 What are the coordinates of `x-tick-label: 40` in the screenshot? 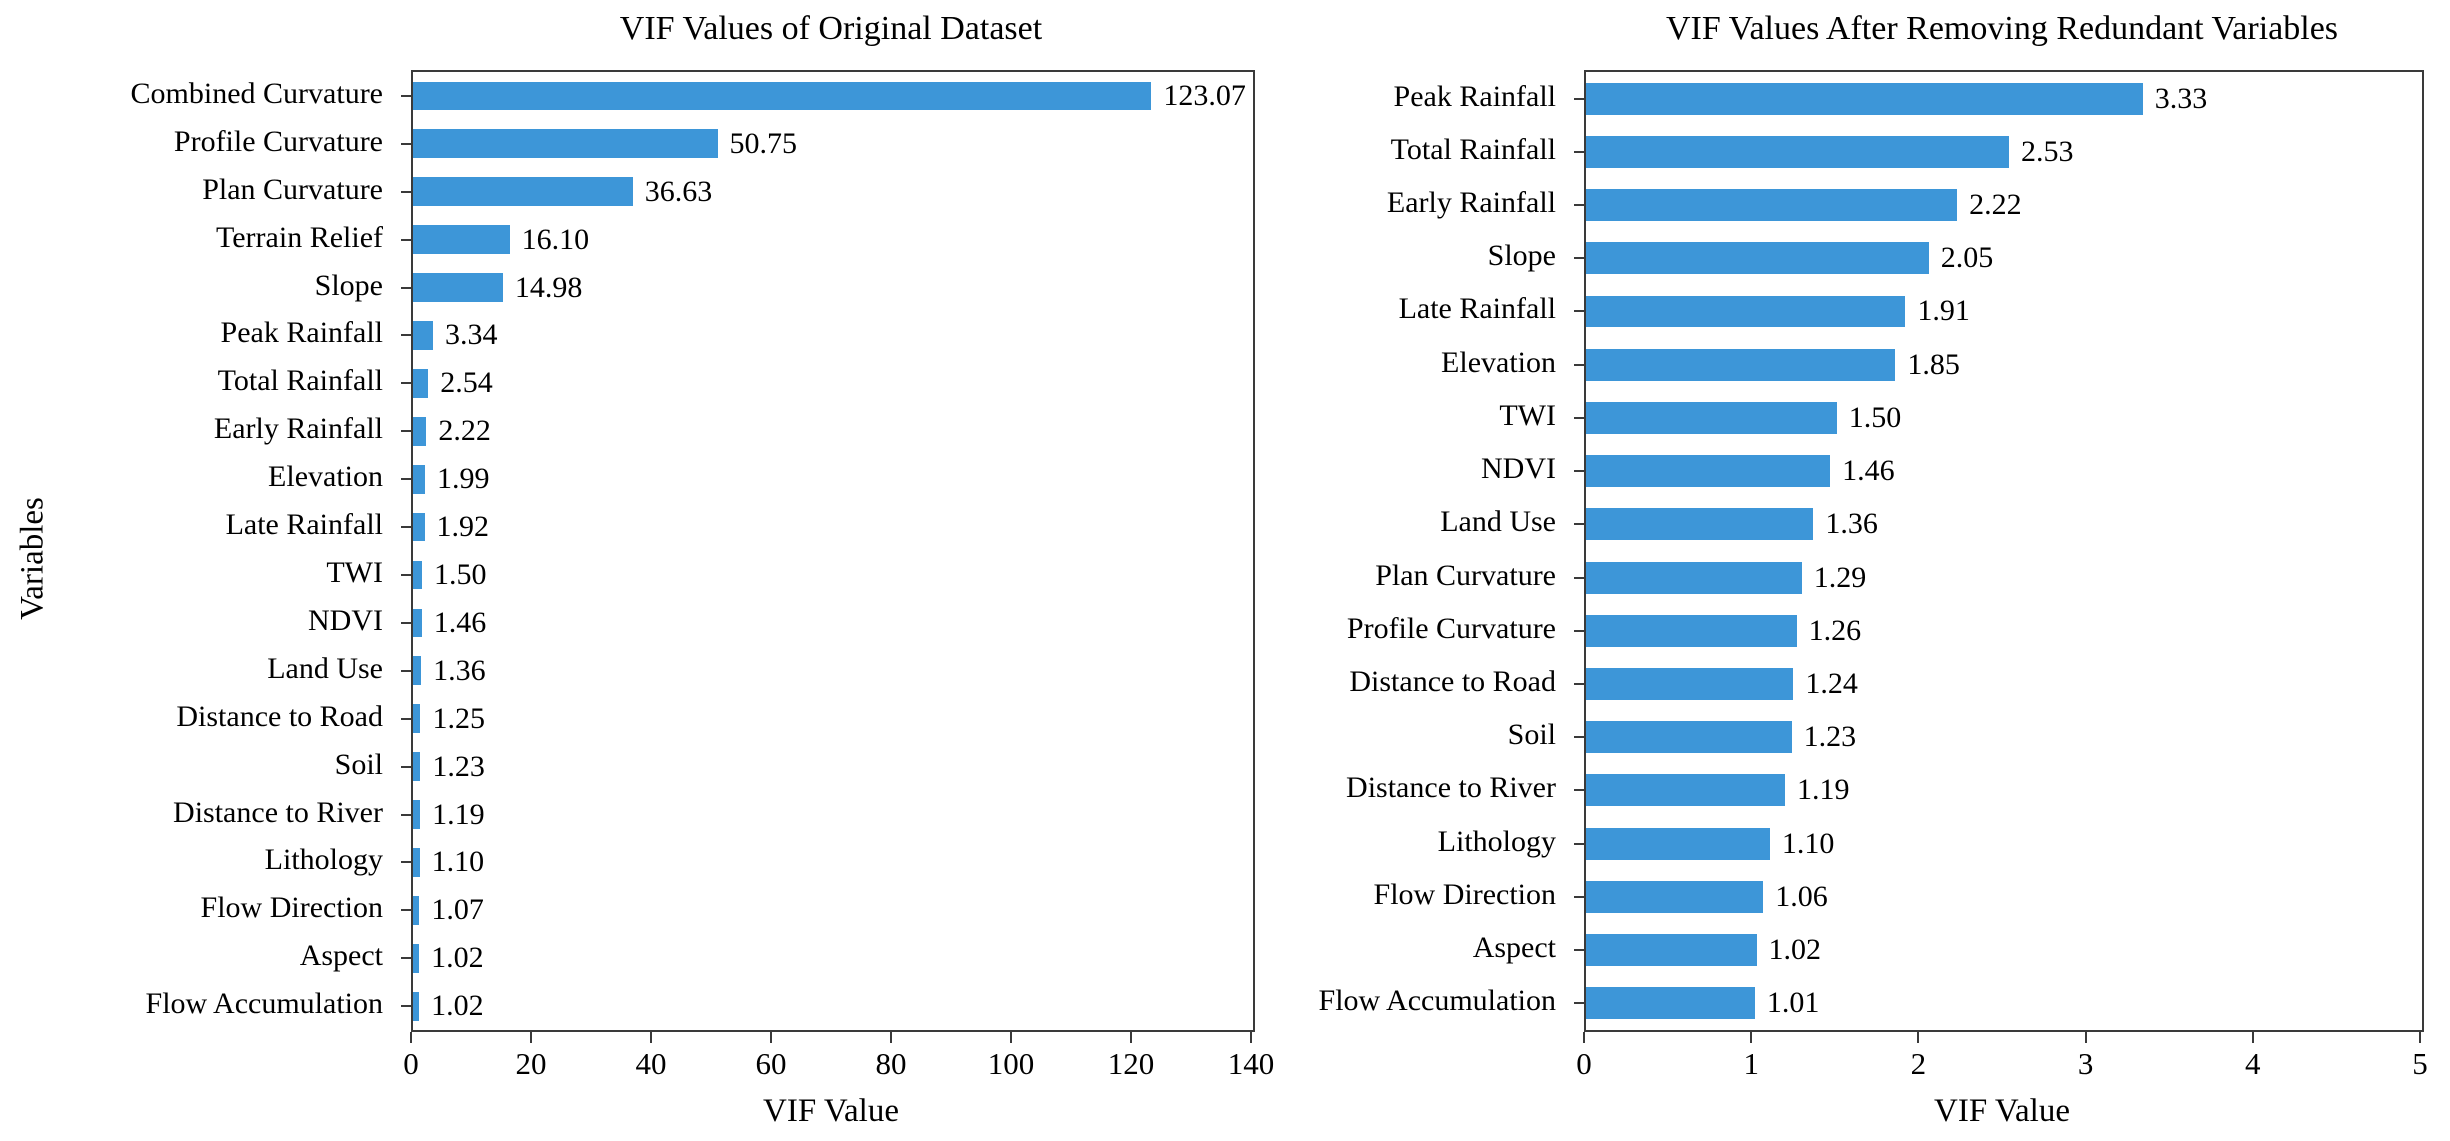 It's located at (651, 1063).